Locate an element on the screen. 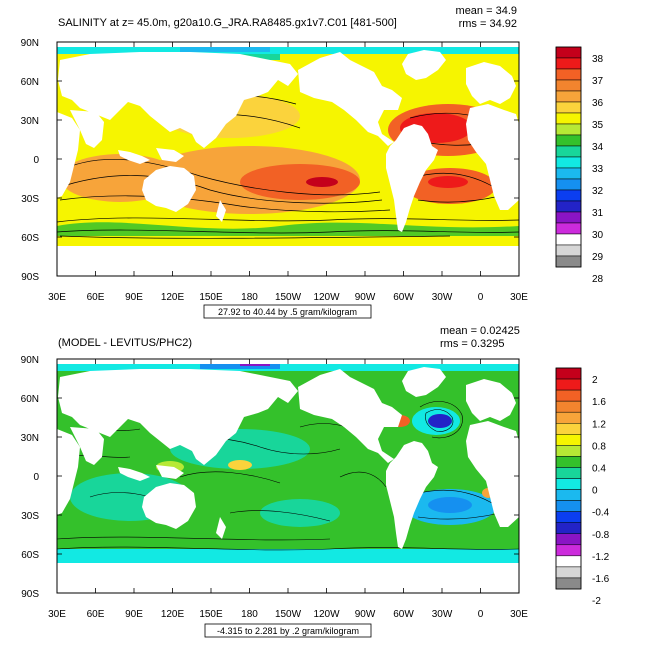  colorbar-label: -0.4 is located at coordinates (601, 513).